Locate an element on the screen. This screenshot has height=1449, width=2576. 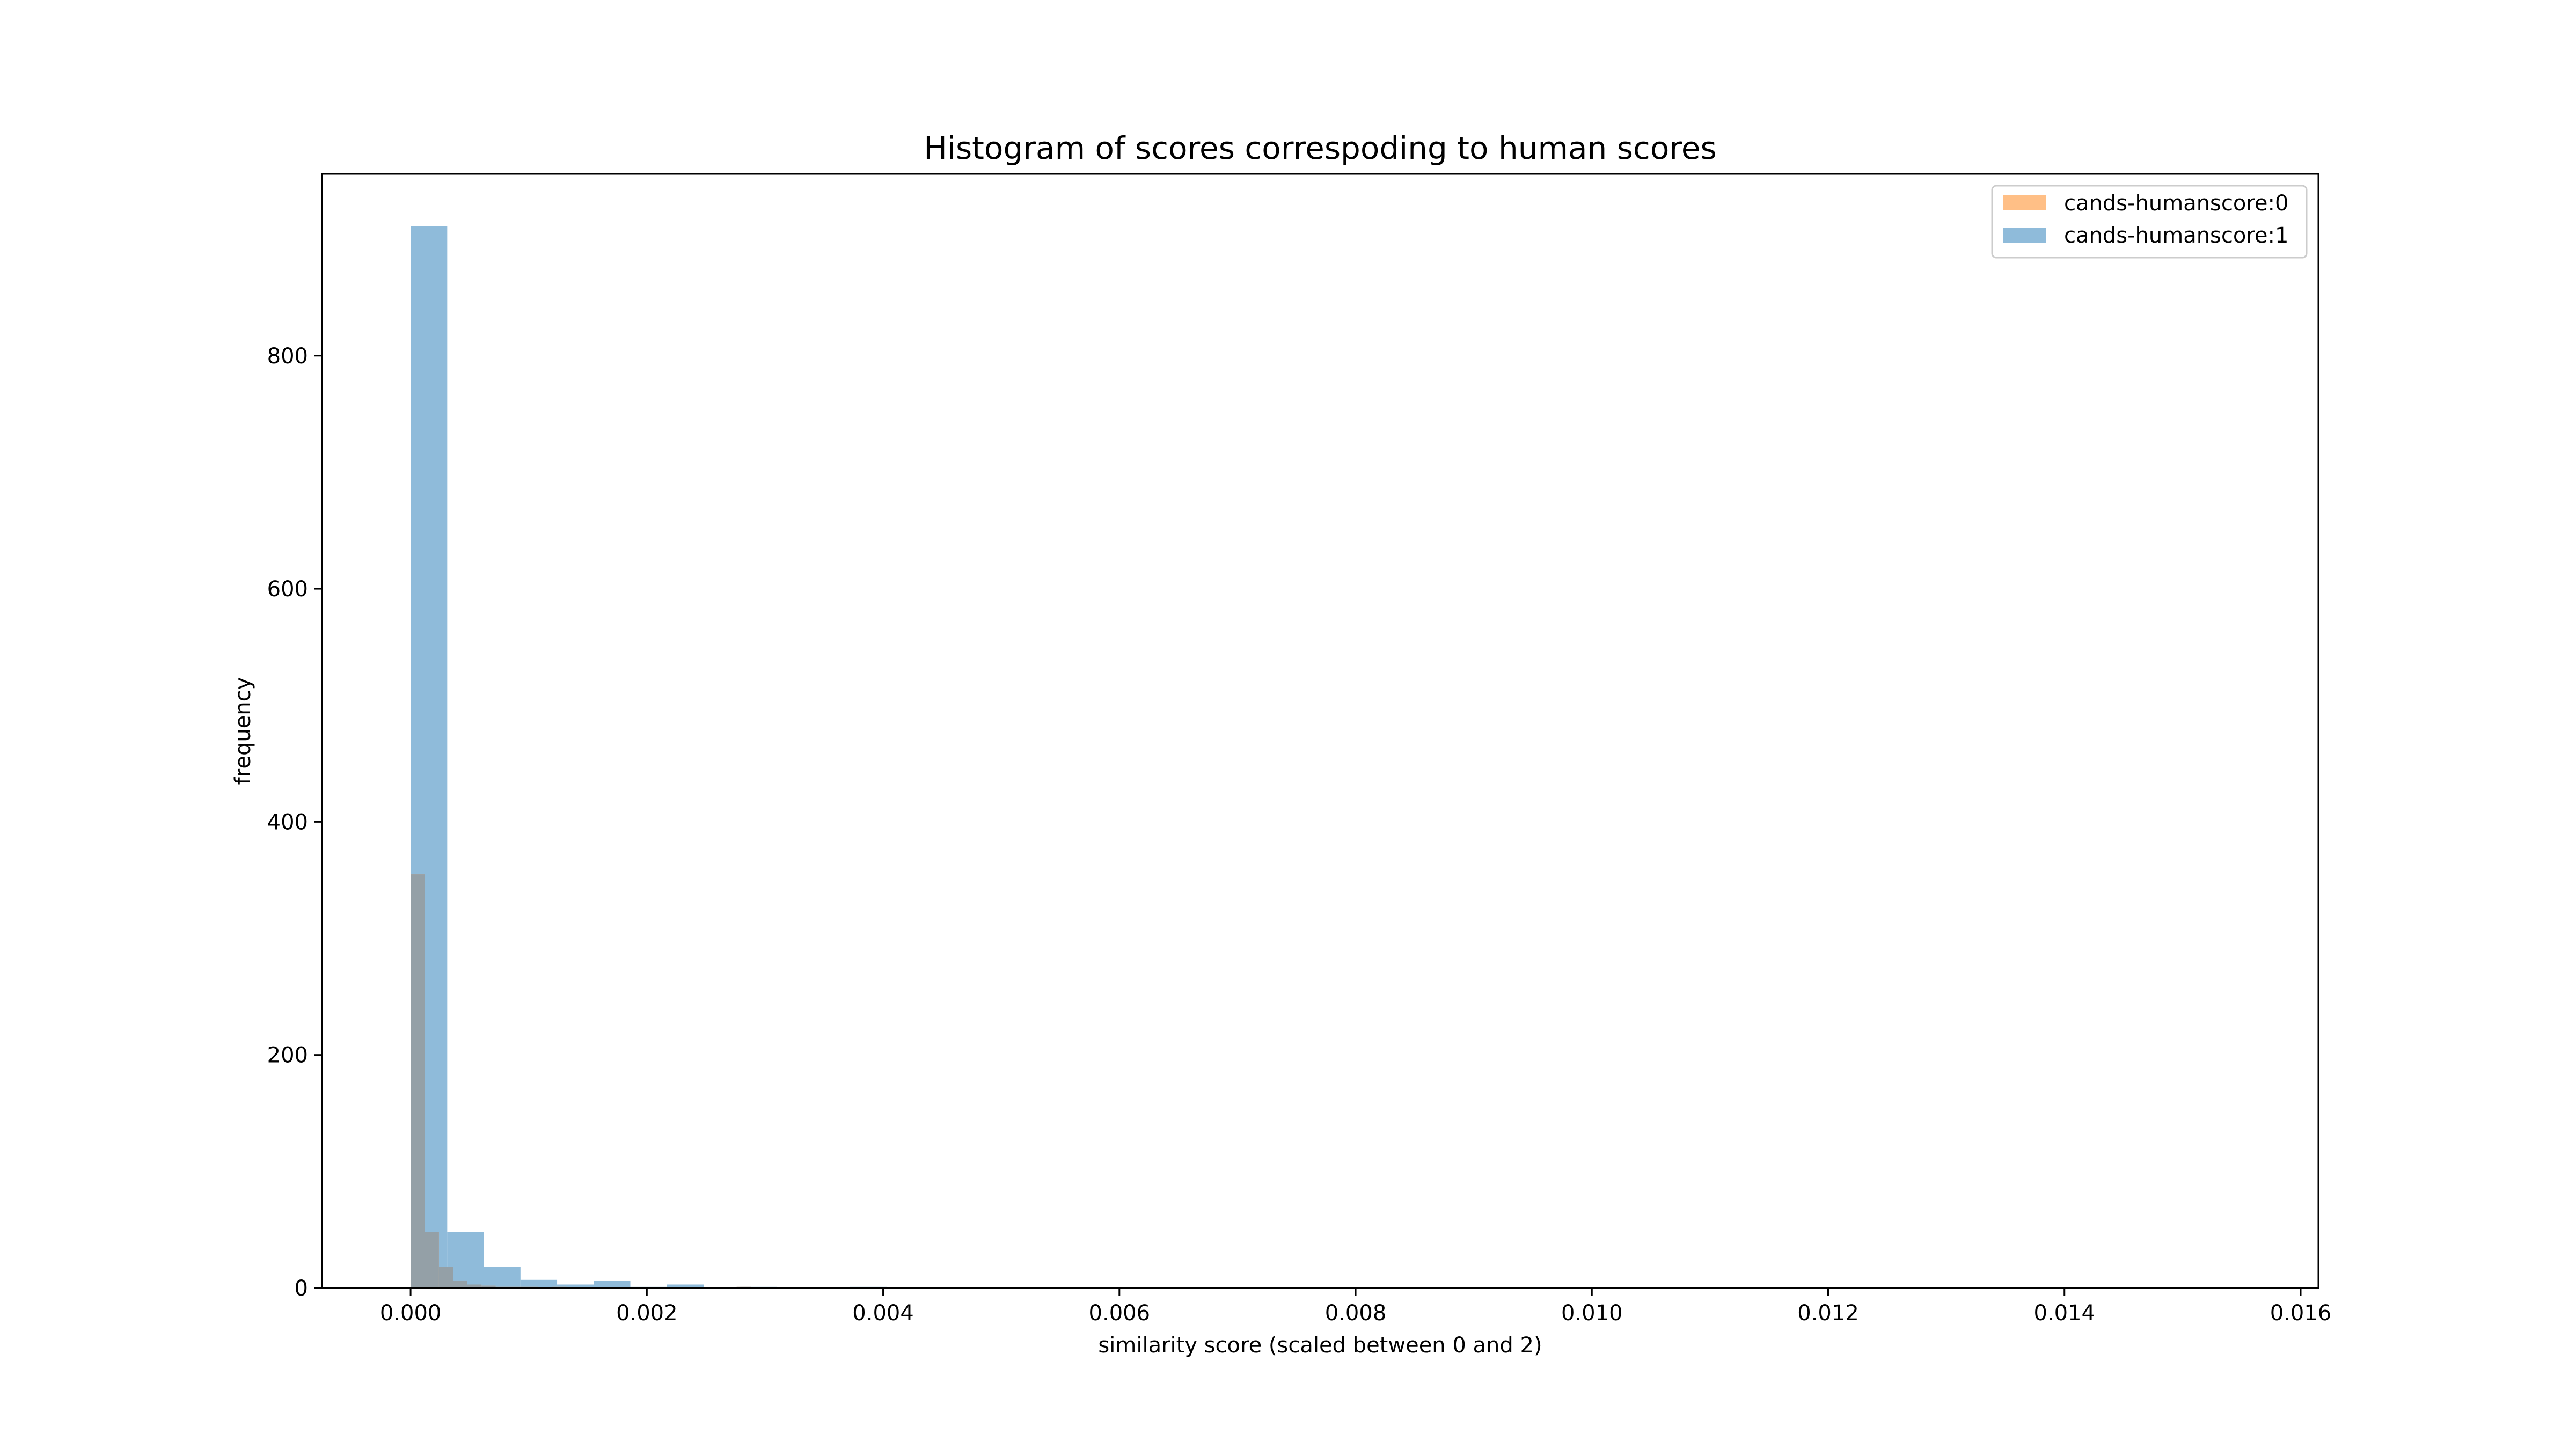
x-tick-label-8: 0.016 is located at coordinates (2301, 1313).